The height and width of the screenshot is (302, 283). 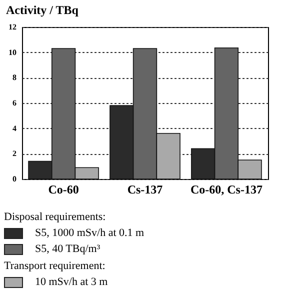 What do you see at coordinates (14, 153) in the screenshot?
I see `y-tick-label: 2` at bounding box center [14, 153].